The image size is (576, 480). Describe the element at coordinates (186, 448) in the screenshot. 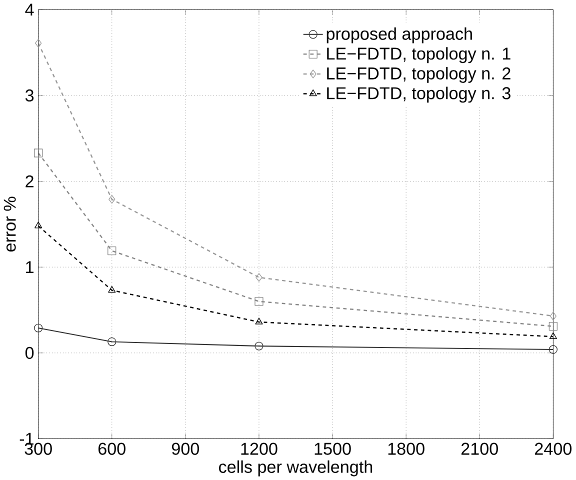

I see `x-tick-label: 900` at that location.